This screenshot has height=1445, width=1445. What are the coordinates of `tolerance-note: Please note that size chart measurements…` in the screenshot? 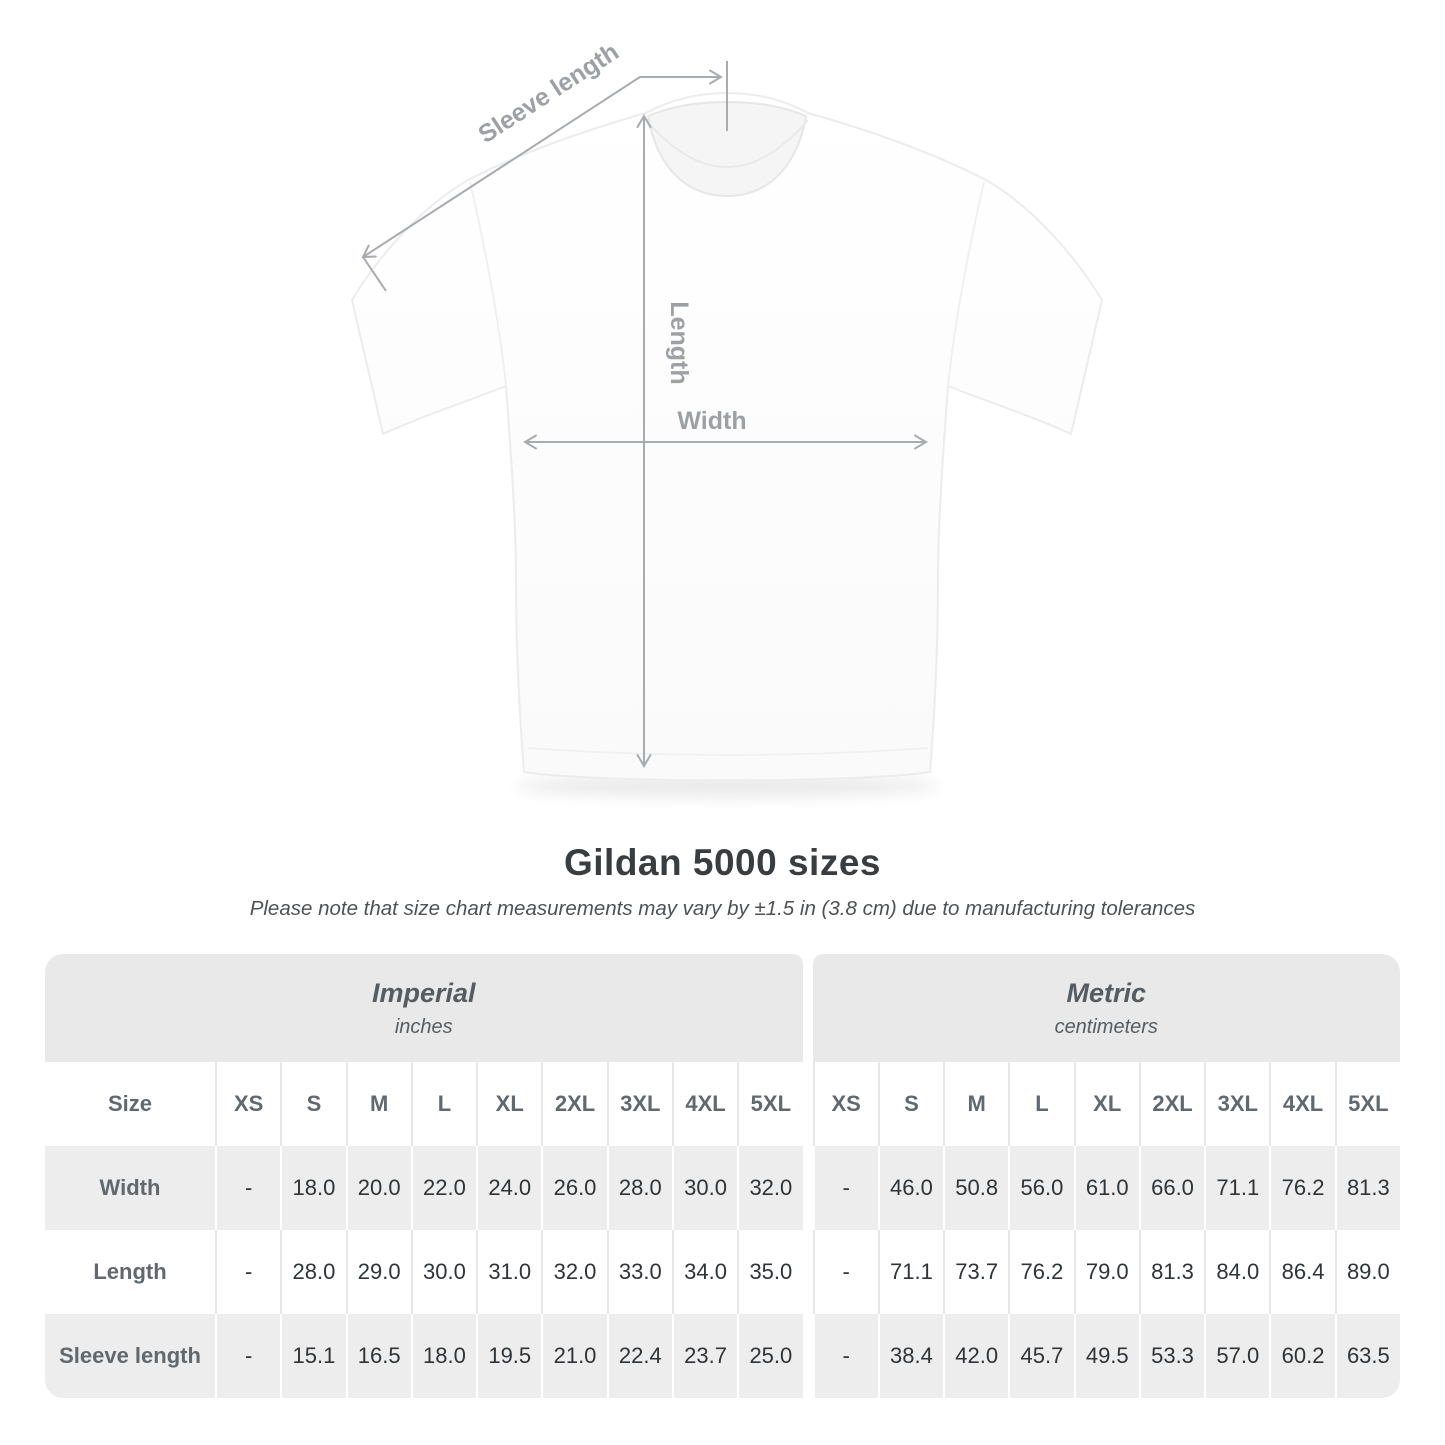 It's located at (722, 908).